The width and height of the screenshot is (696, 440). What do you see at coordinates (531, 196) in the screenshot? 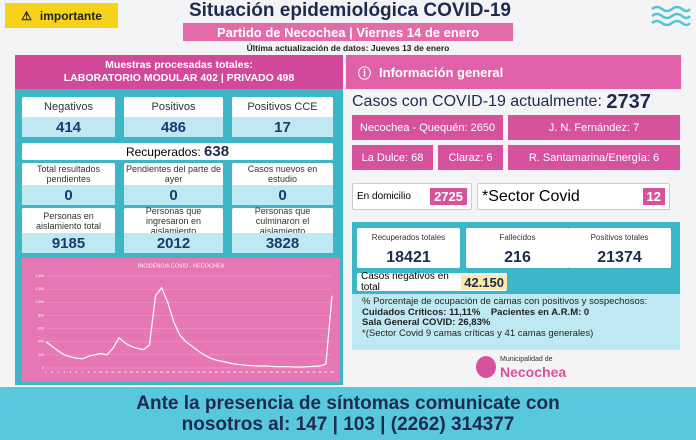
I see `label: *Sector Covid` at bounding box center [531, 196].